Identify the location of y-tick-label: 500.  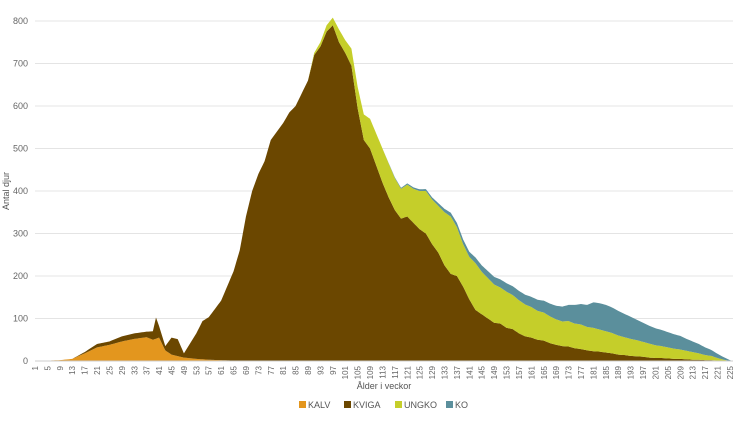
(20, 149).